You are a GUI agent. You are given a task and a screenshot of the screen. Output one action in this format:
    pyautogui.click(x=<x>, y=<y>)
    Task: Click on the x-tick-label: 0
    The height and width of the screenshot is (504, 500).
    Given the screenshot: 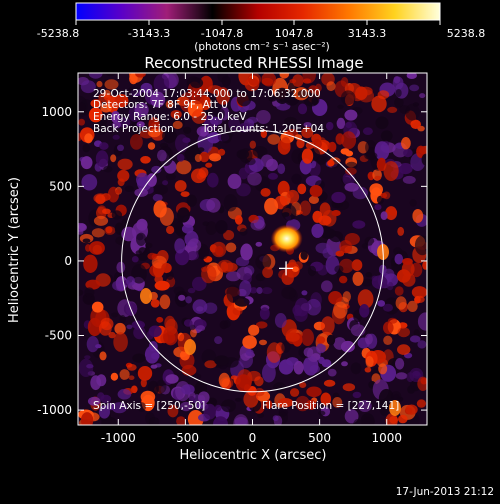 What is the action you would take?
    pyautogui.click(x=253, y=438)
    